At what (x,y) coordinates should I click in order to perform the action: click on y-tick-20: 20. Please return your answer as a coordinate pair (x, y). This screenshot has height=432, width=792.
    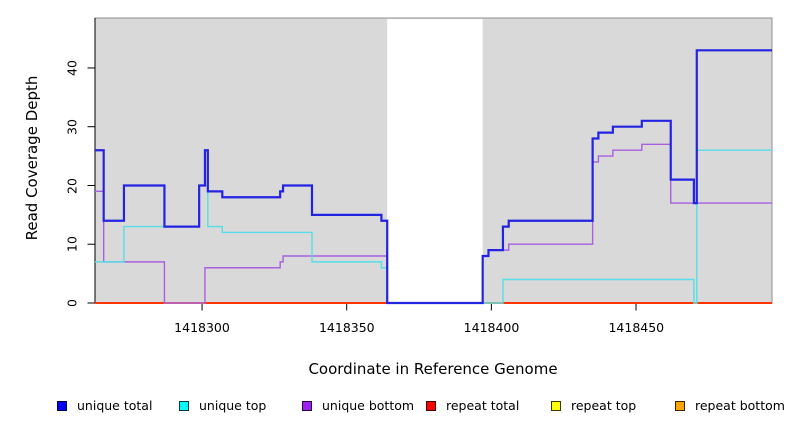
    Looking at the image, I should click on (72, 185).